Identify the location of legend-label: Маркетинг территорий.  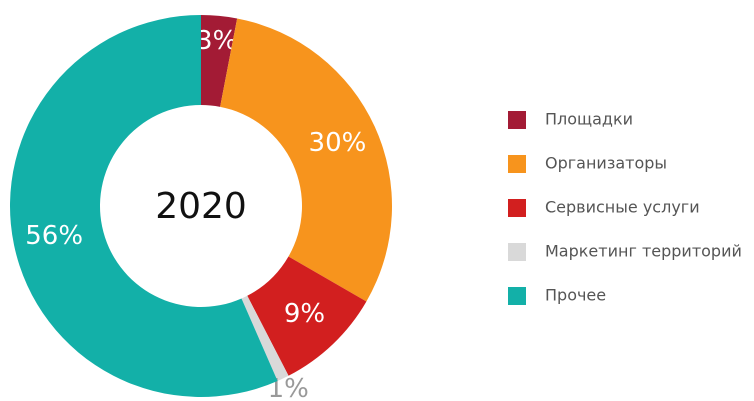
(643, 251).